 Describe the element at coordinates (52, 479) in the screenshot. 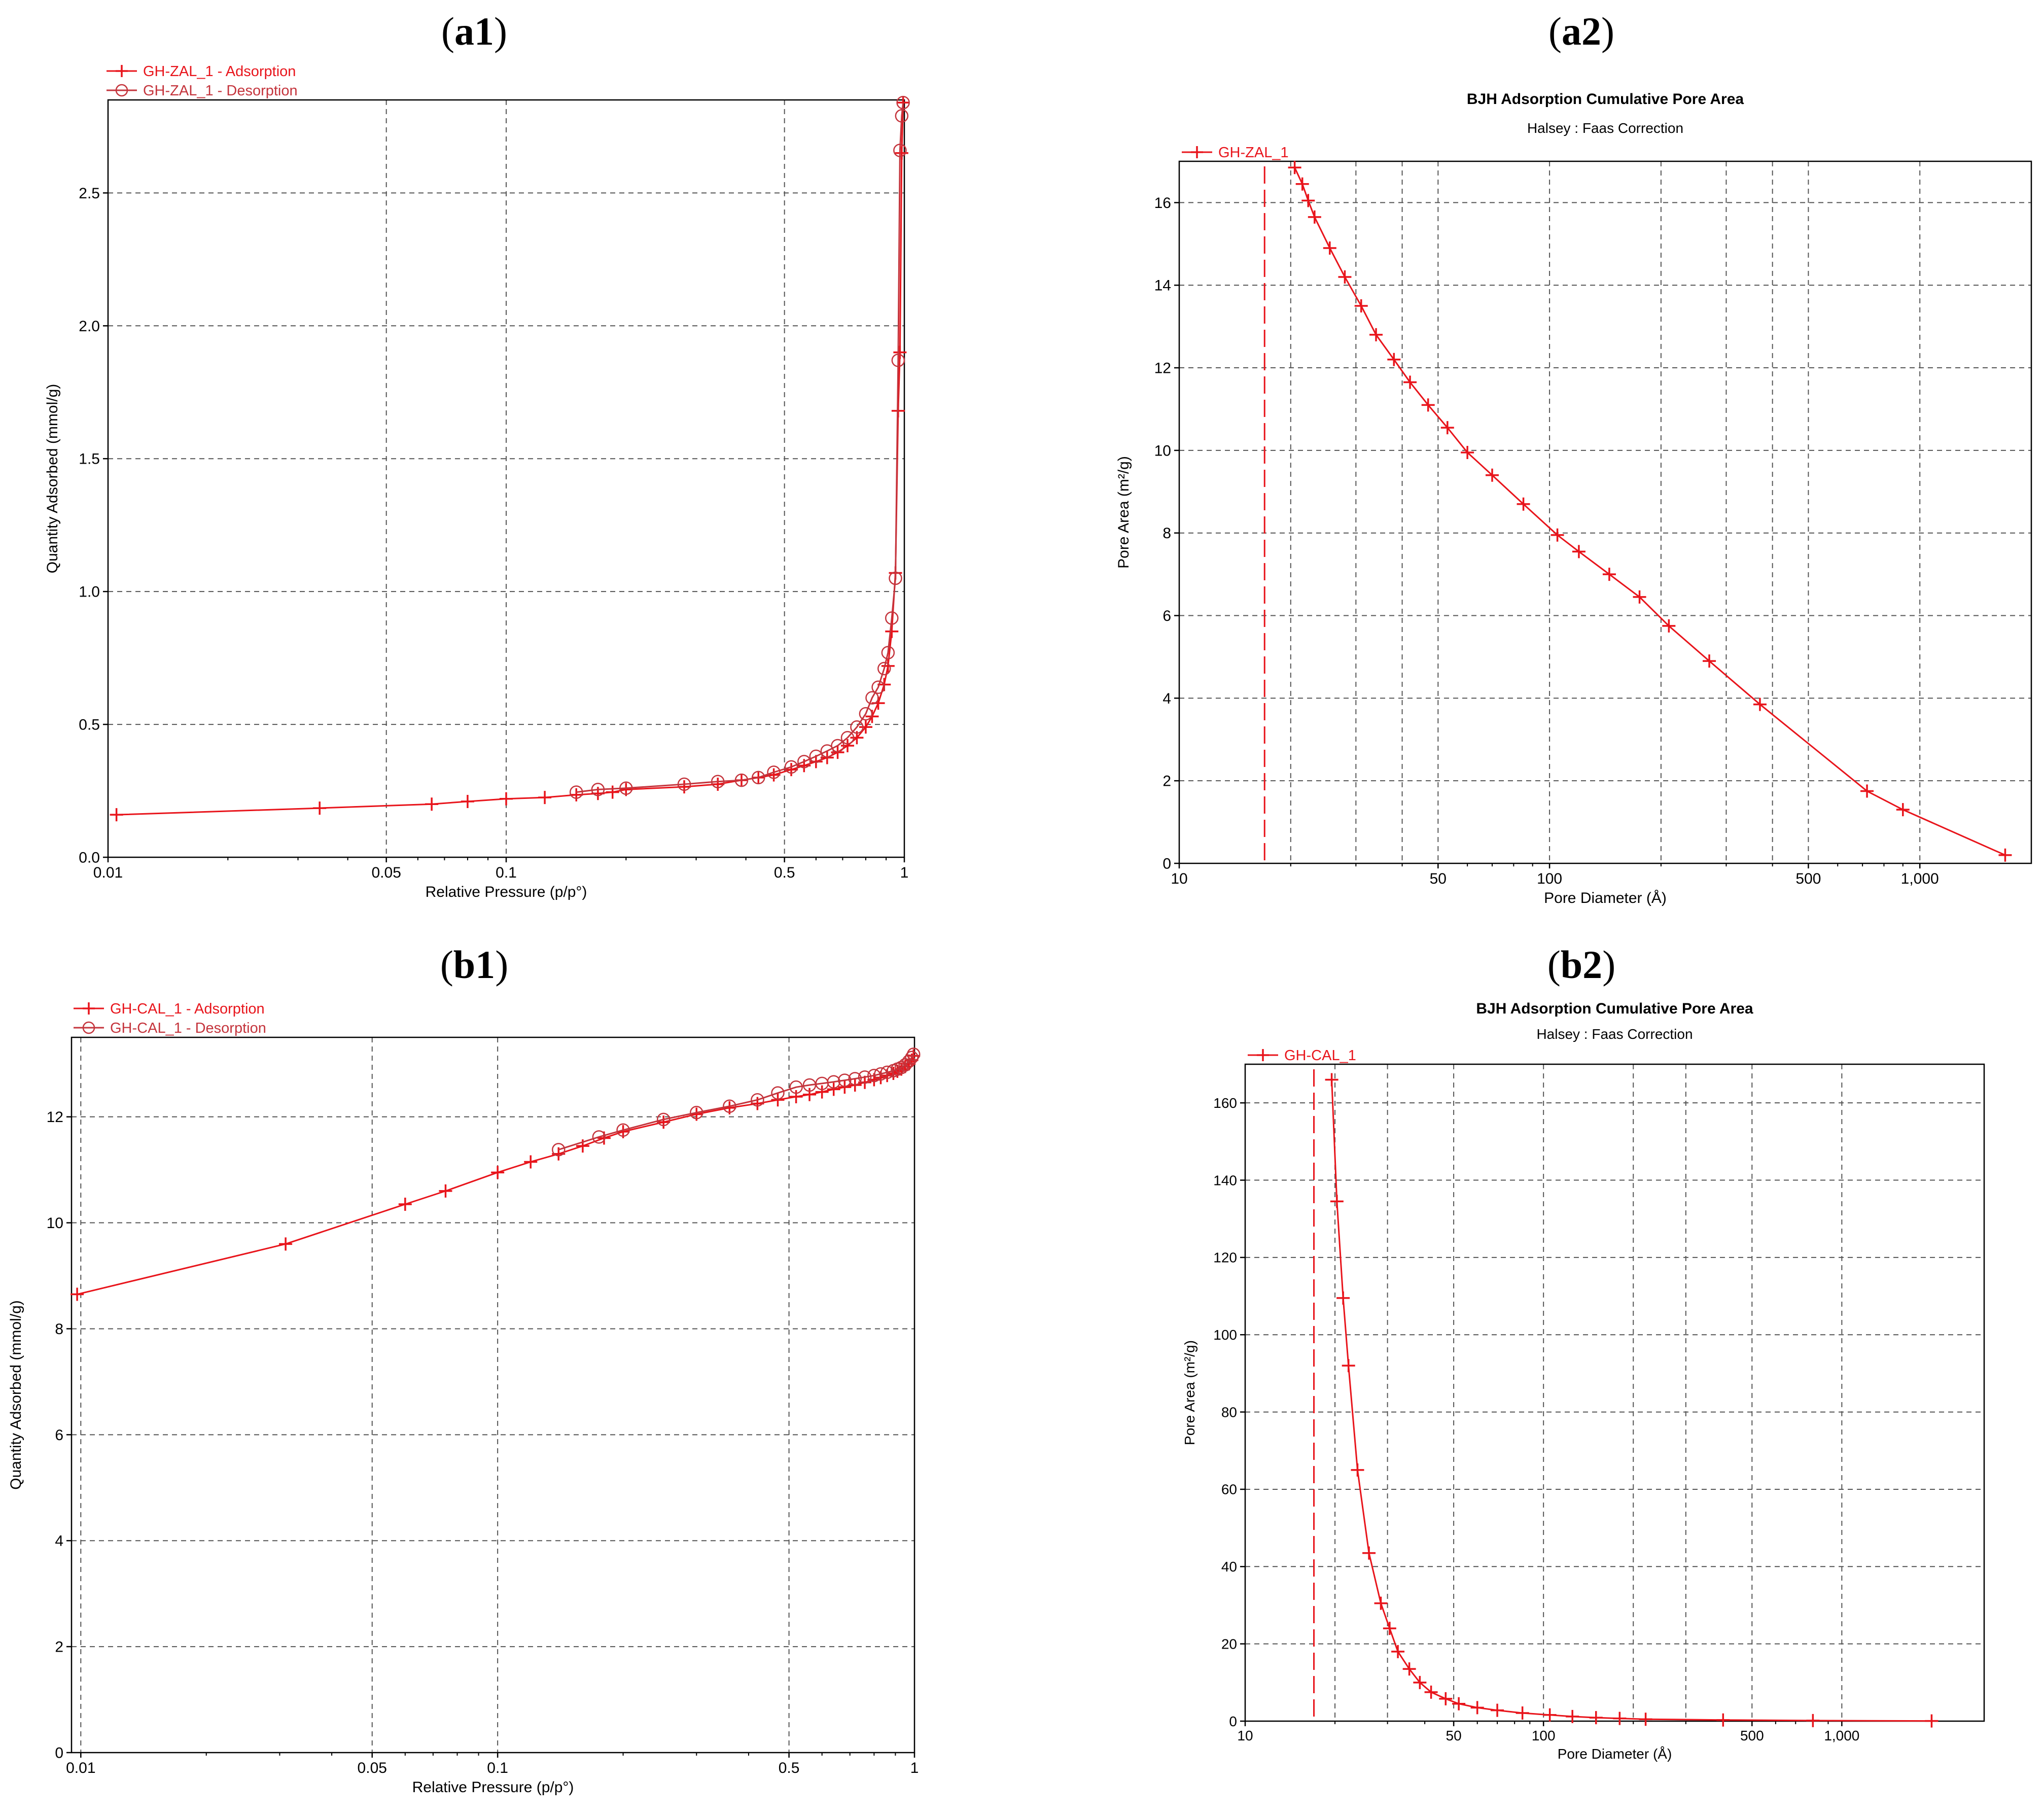

I see `y-axis-label: Quantity Adsorbed (mmol/g)` at that location.